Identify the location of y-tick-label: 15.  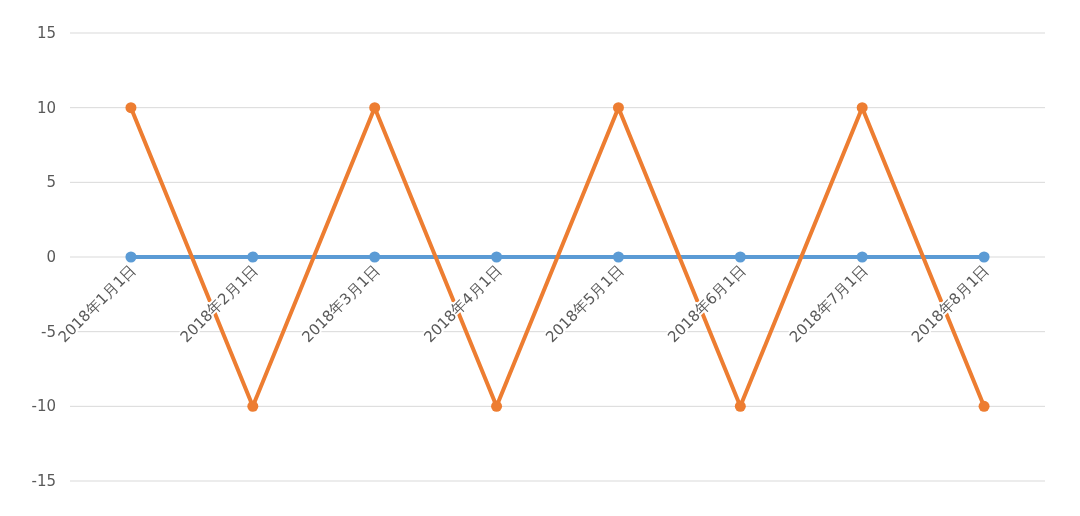
(46, 33).